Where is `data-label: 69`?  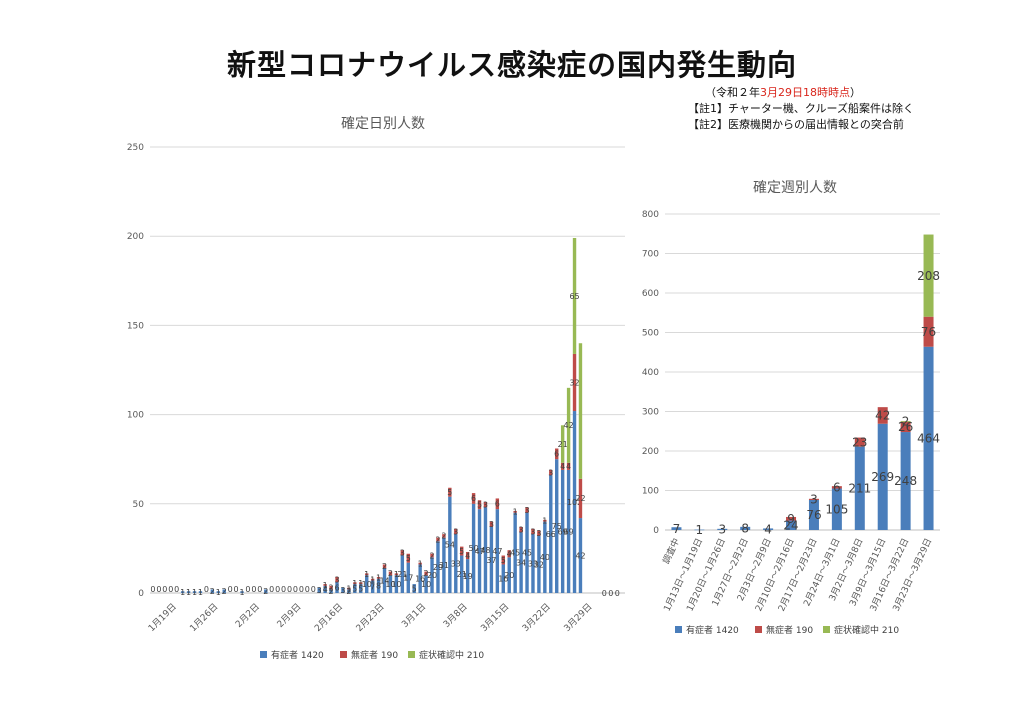
data-label: 69 is located at coordinates (569, 531).